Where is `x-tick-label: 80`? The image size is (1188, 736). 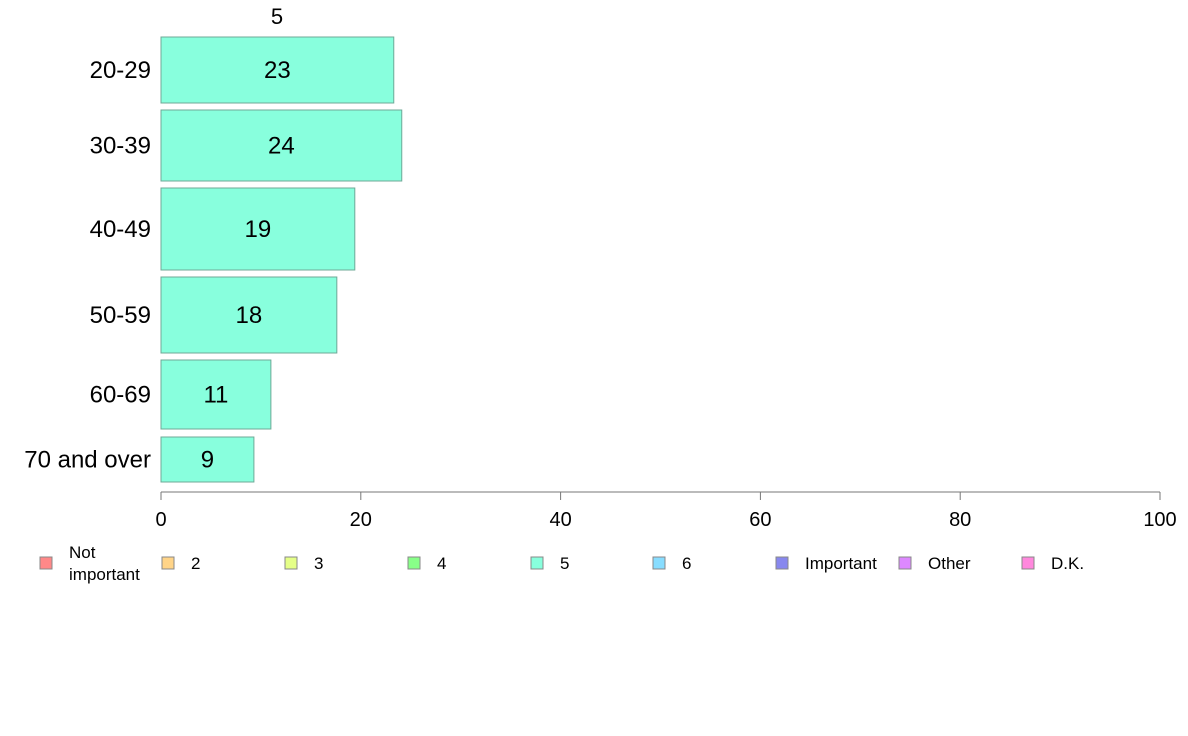
x-tick-label: 80 is located at coordinates (960, 520).